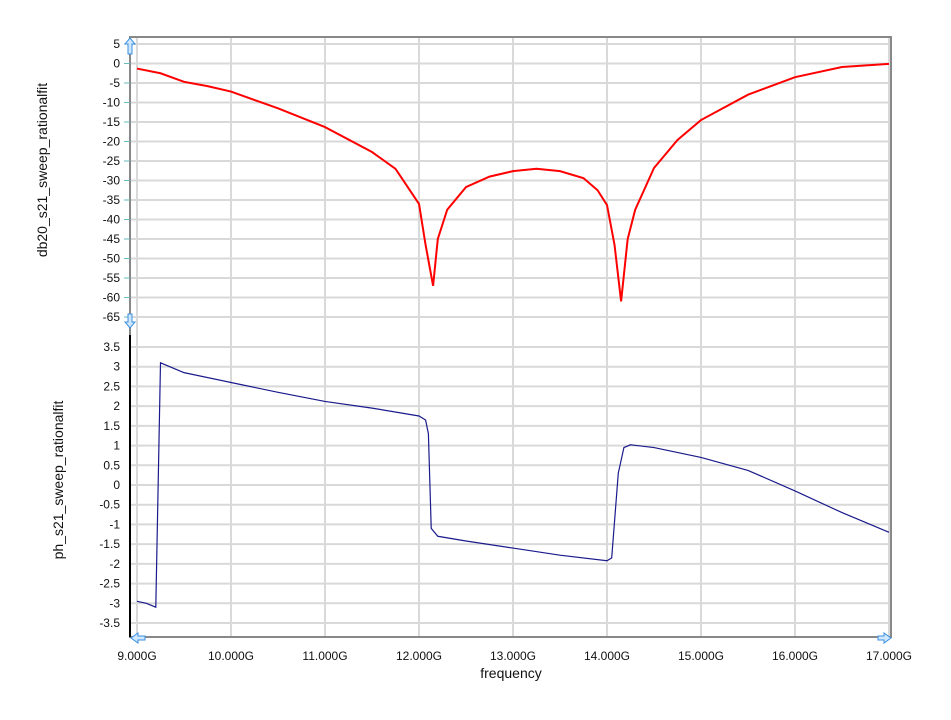 The image size is (951, 720). I want to click on top-y-tick-label: -50, so click(112, 259).